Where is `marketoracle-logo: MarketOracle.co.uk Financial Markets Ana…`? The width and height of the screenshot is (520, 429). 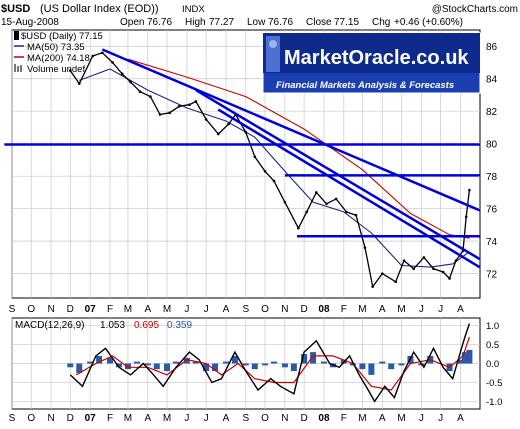
marketoracle-logo: MarketOracle.co.uk Financial Markets Ana… is located at coordinates (371, 63).